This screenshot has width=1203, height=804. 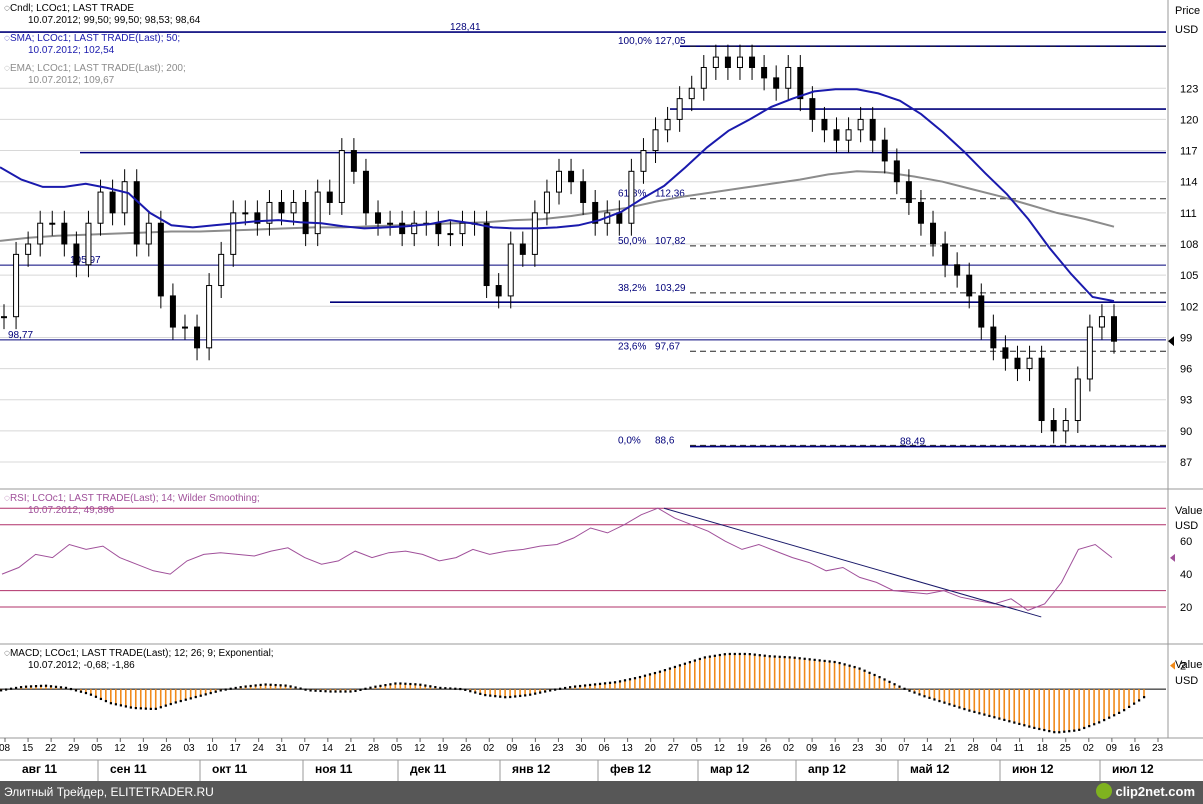 I want to click on month-label: окт 11, so click(x=230, y=769).